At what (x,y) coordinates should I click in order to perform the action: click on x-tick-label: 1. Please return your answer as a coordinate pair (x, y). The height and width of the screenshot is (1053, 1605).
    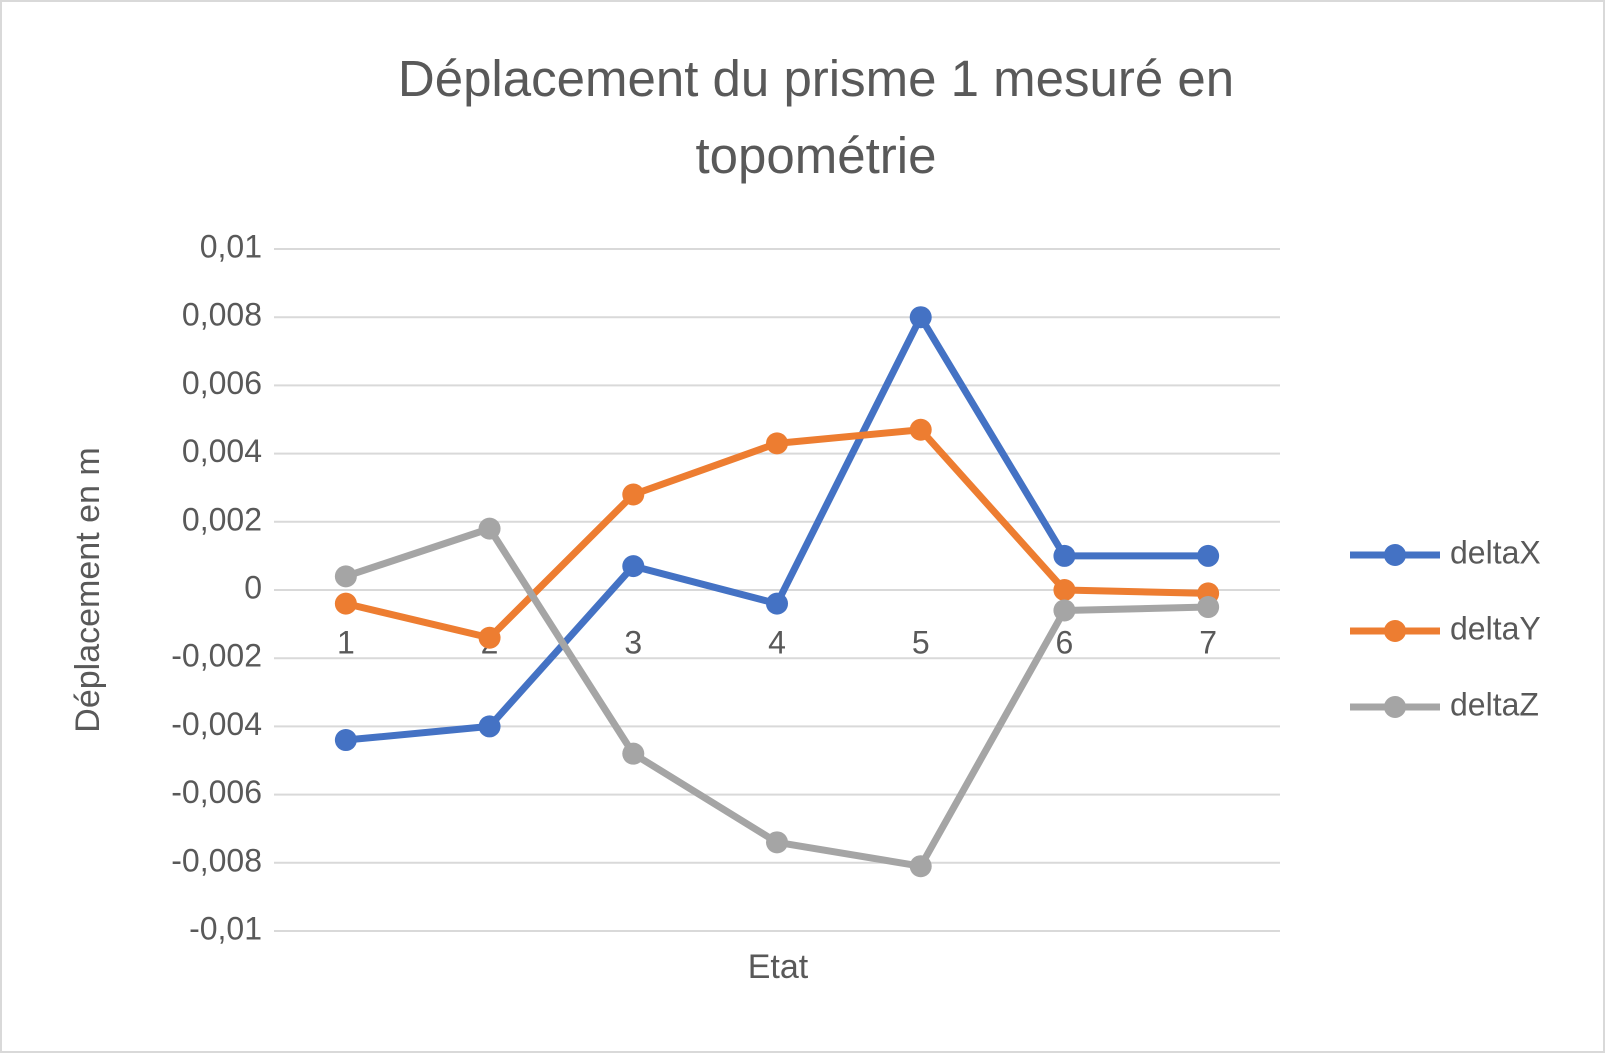
    Looking at the image, I should click on (346, 642).